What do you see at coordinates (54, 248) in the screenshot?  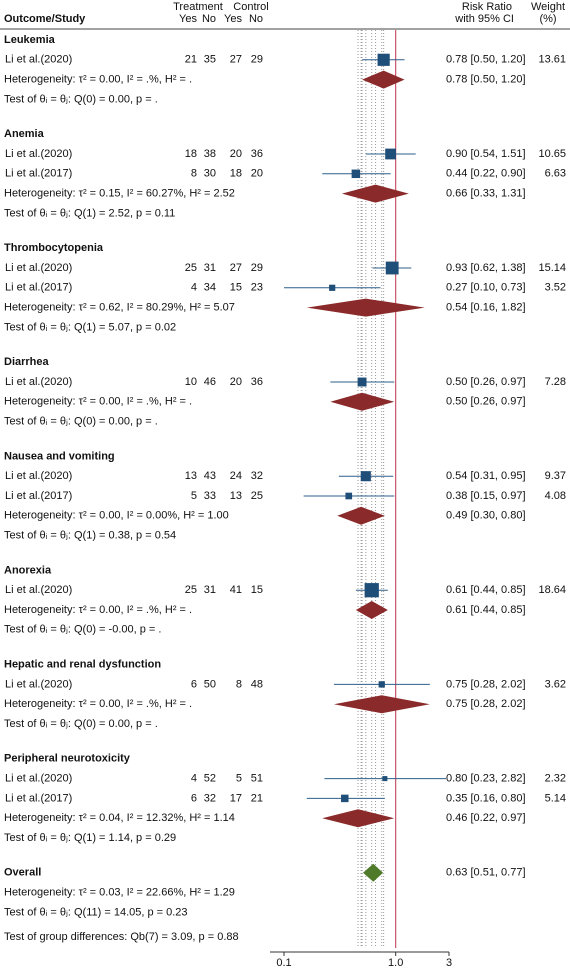 I see `group-name: Thrombocytopenia` at bounding box center [54, 248].